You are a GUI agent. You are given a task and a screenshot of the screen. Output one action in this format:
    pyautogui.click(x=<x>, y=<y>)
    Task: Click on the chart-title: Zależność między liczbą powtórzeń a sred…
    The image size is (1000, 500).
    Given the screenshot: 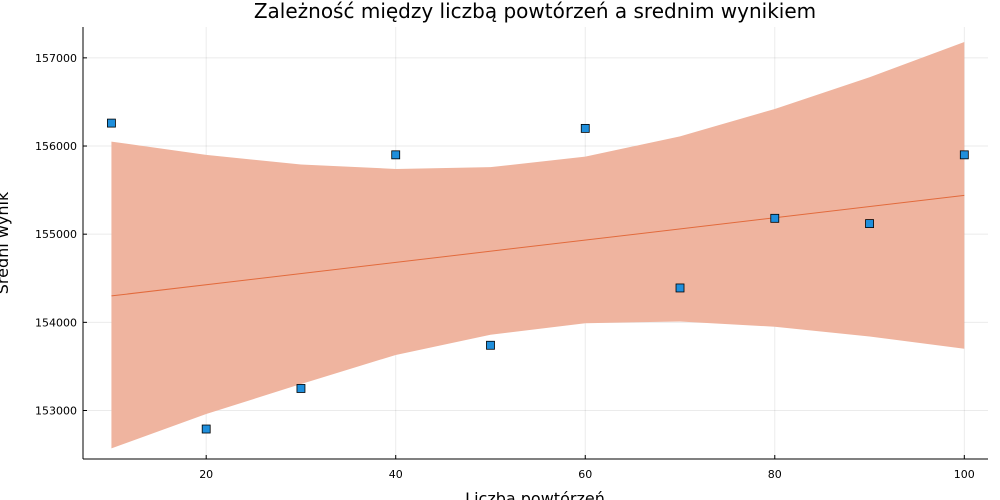 What is the action you would take?
    pyautogui.click(x=535, y=11)
    